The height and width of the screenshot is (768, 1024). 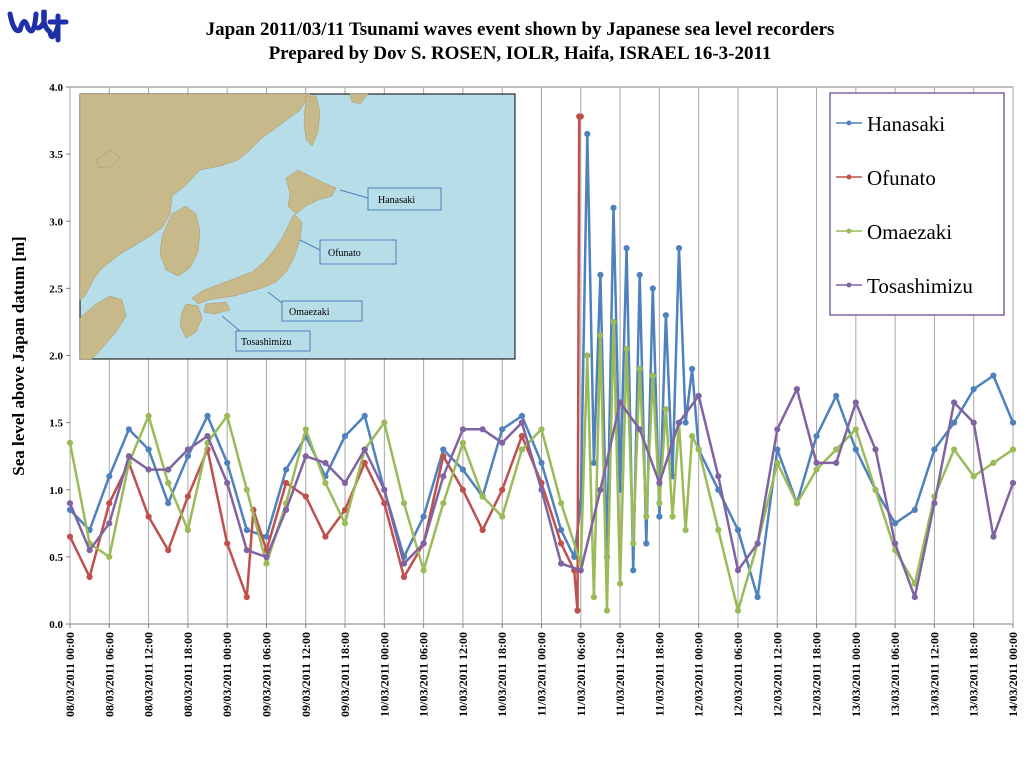 What do you see at coordinates (354, 194) in the screenshot?
I see `map-leader-hanasaki` at bounding box center [354, 194].